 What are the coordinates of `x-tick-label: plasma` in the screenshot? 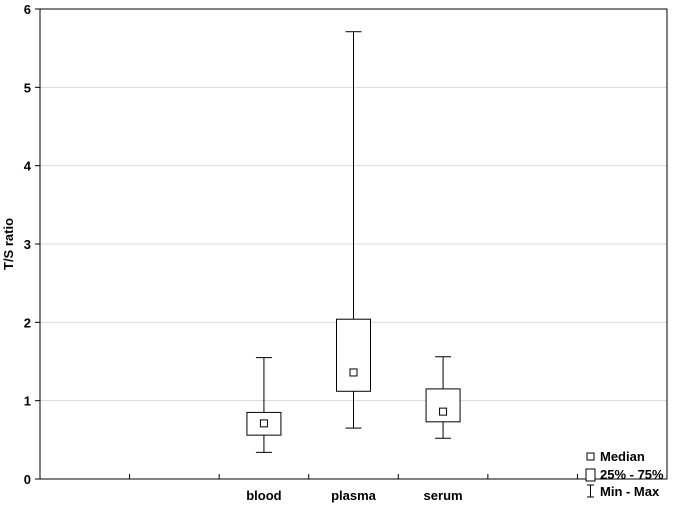 It's located at (354, 495).